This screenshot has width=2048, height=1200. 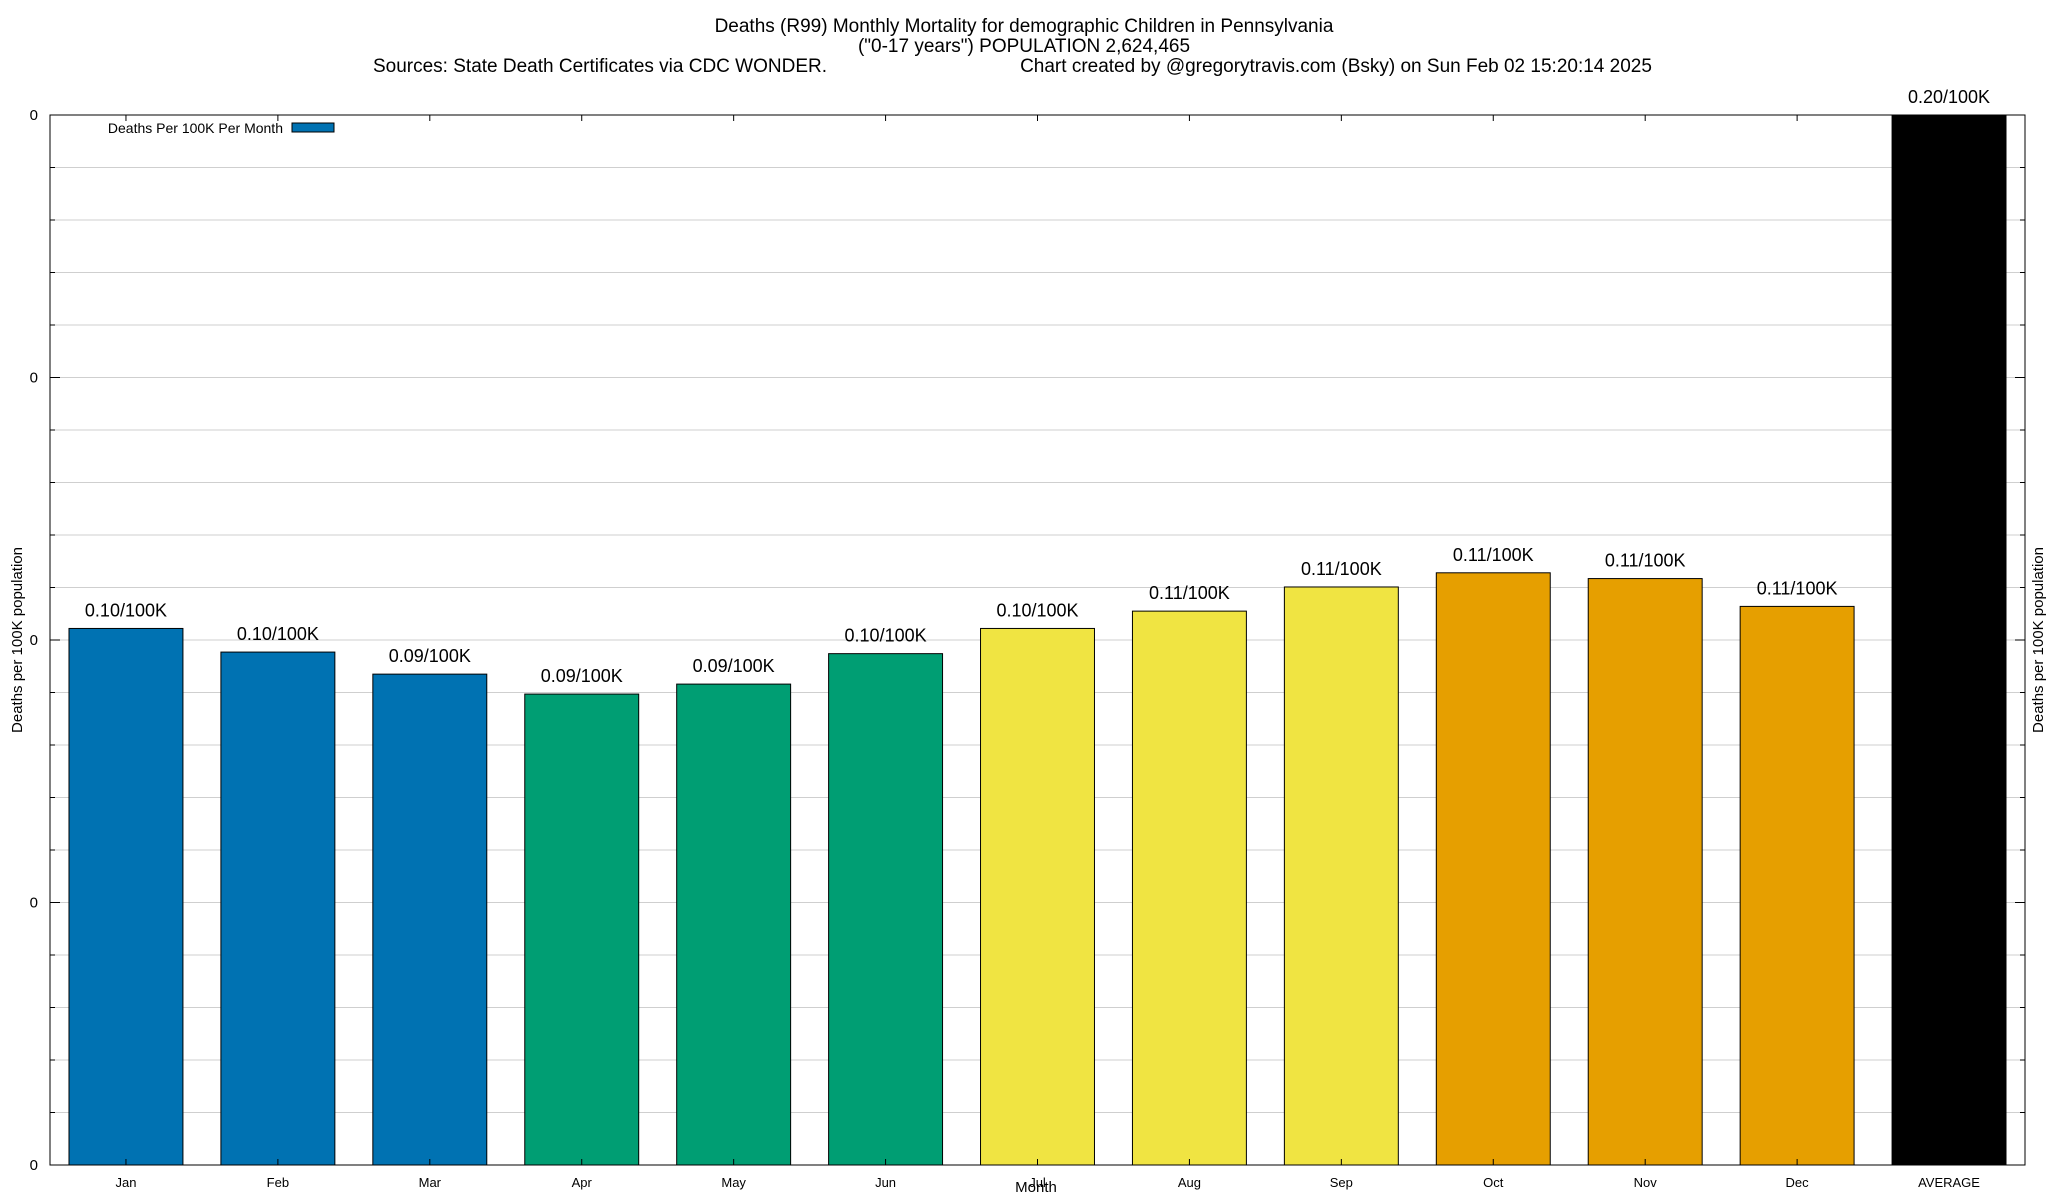 I want to click on data-label: 0.20/100K, so click(x=1949, y=97).